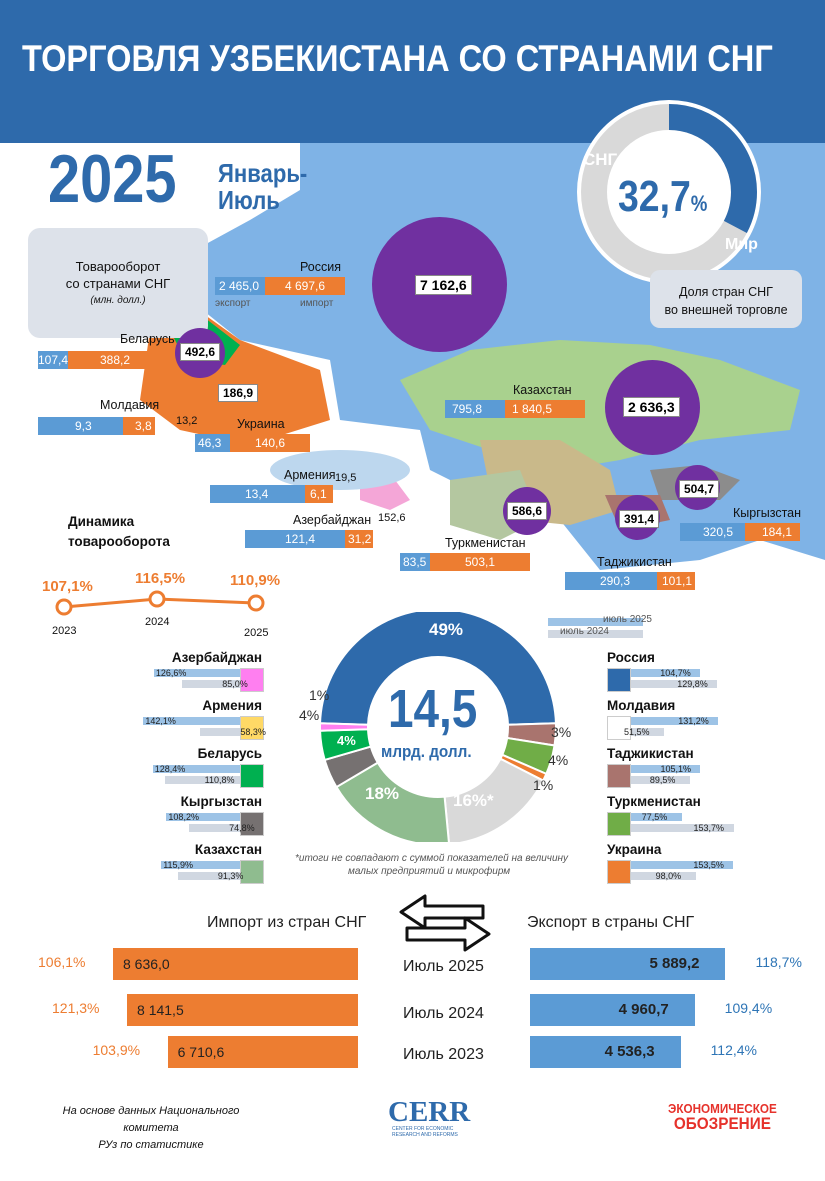 Image resolution: width=825 pixels, height=1181 pixels. What do you see at coordinates (256, 633) in the screenshot?
I see `dynamics-year-2025: 2025` at bounding box center [256, 633].